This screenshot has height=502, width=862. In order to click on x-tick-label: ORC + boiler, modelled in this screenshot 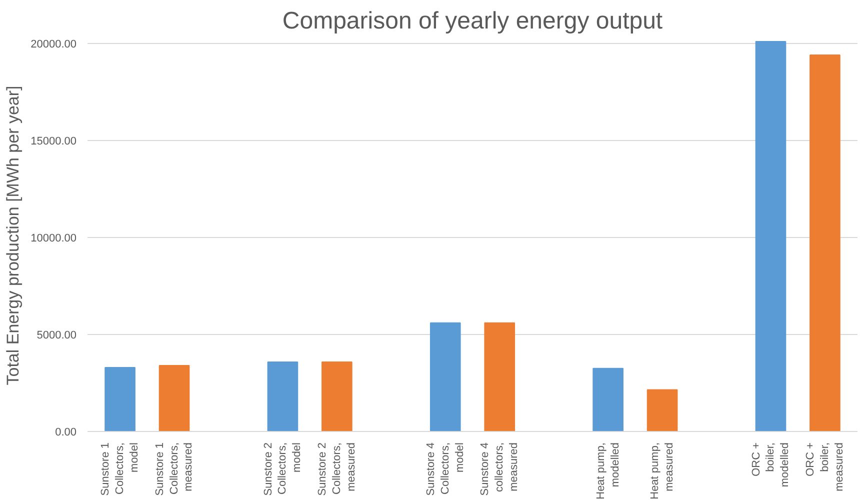, I will do `click(771, 465)`.